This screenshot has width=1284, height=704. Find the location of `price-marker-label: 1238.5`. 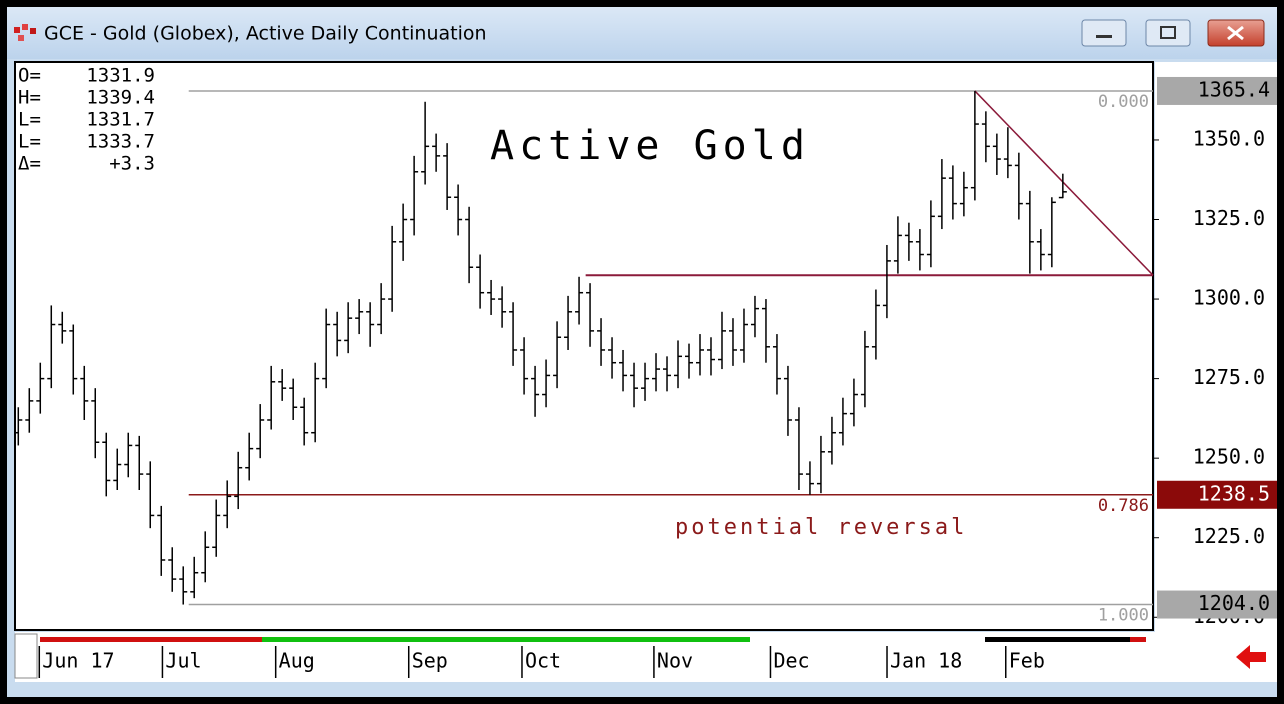

price-marker-label: 1238.5 is located at coordinates (1234, 493).